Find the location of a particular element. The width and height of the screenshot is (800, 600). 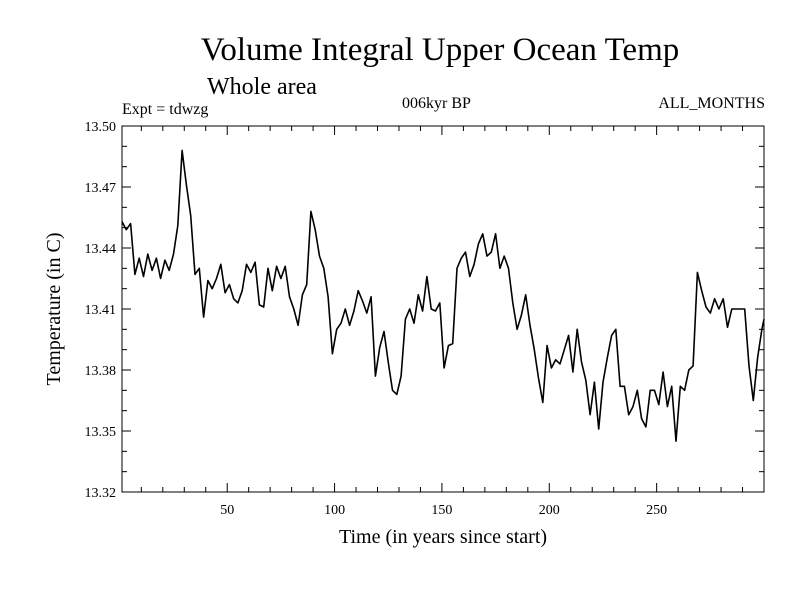

y-tick-label: 13.35 is located at coordinates (101, 432).